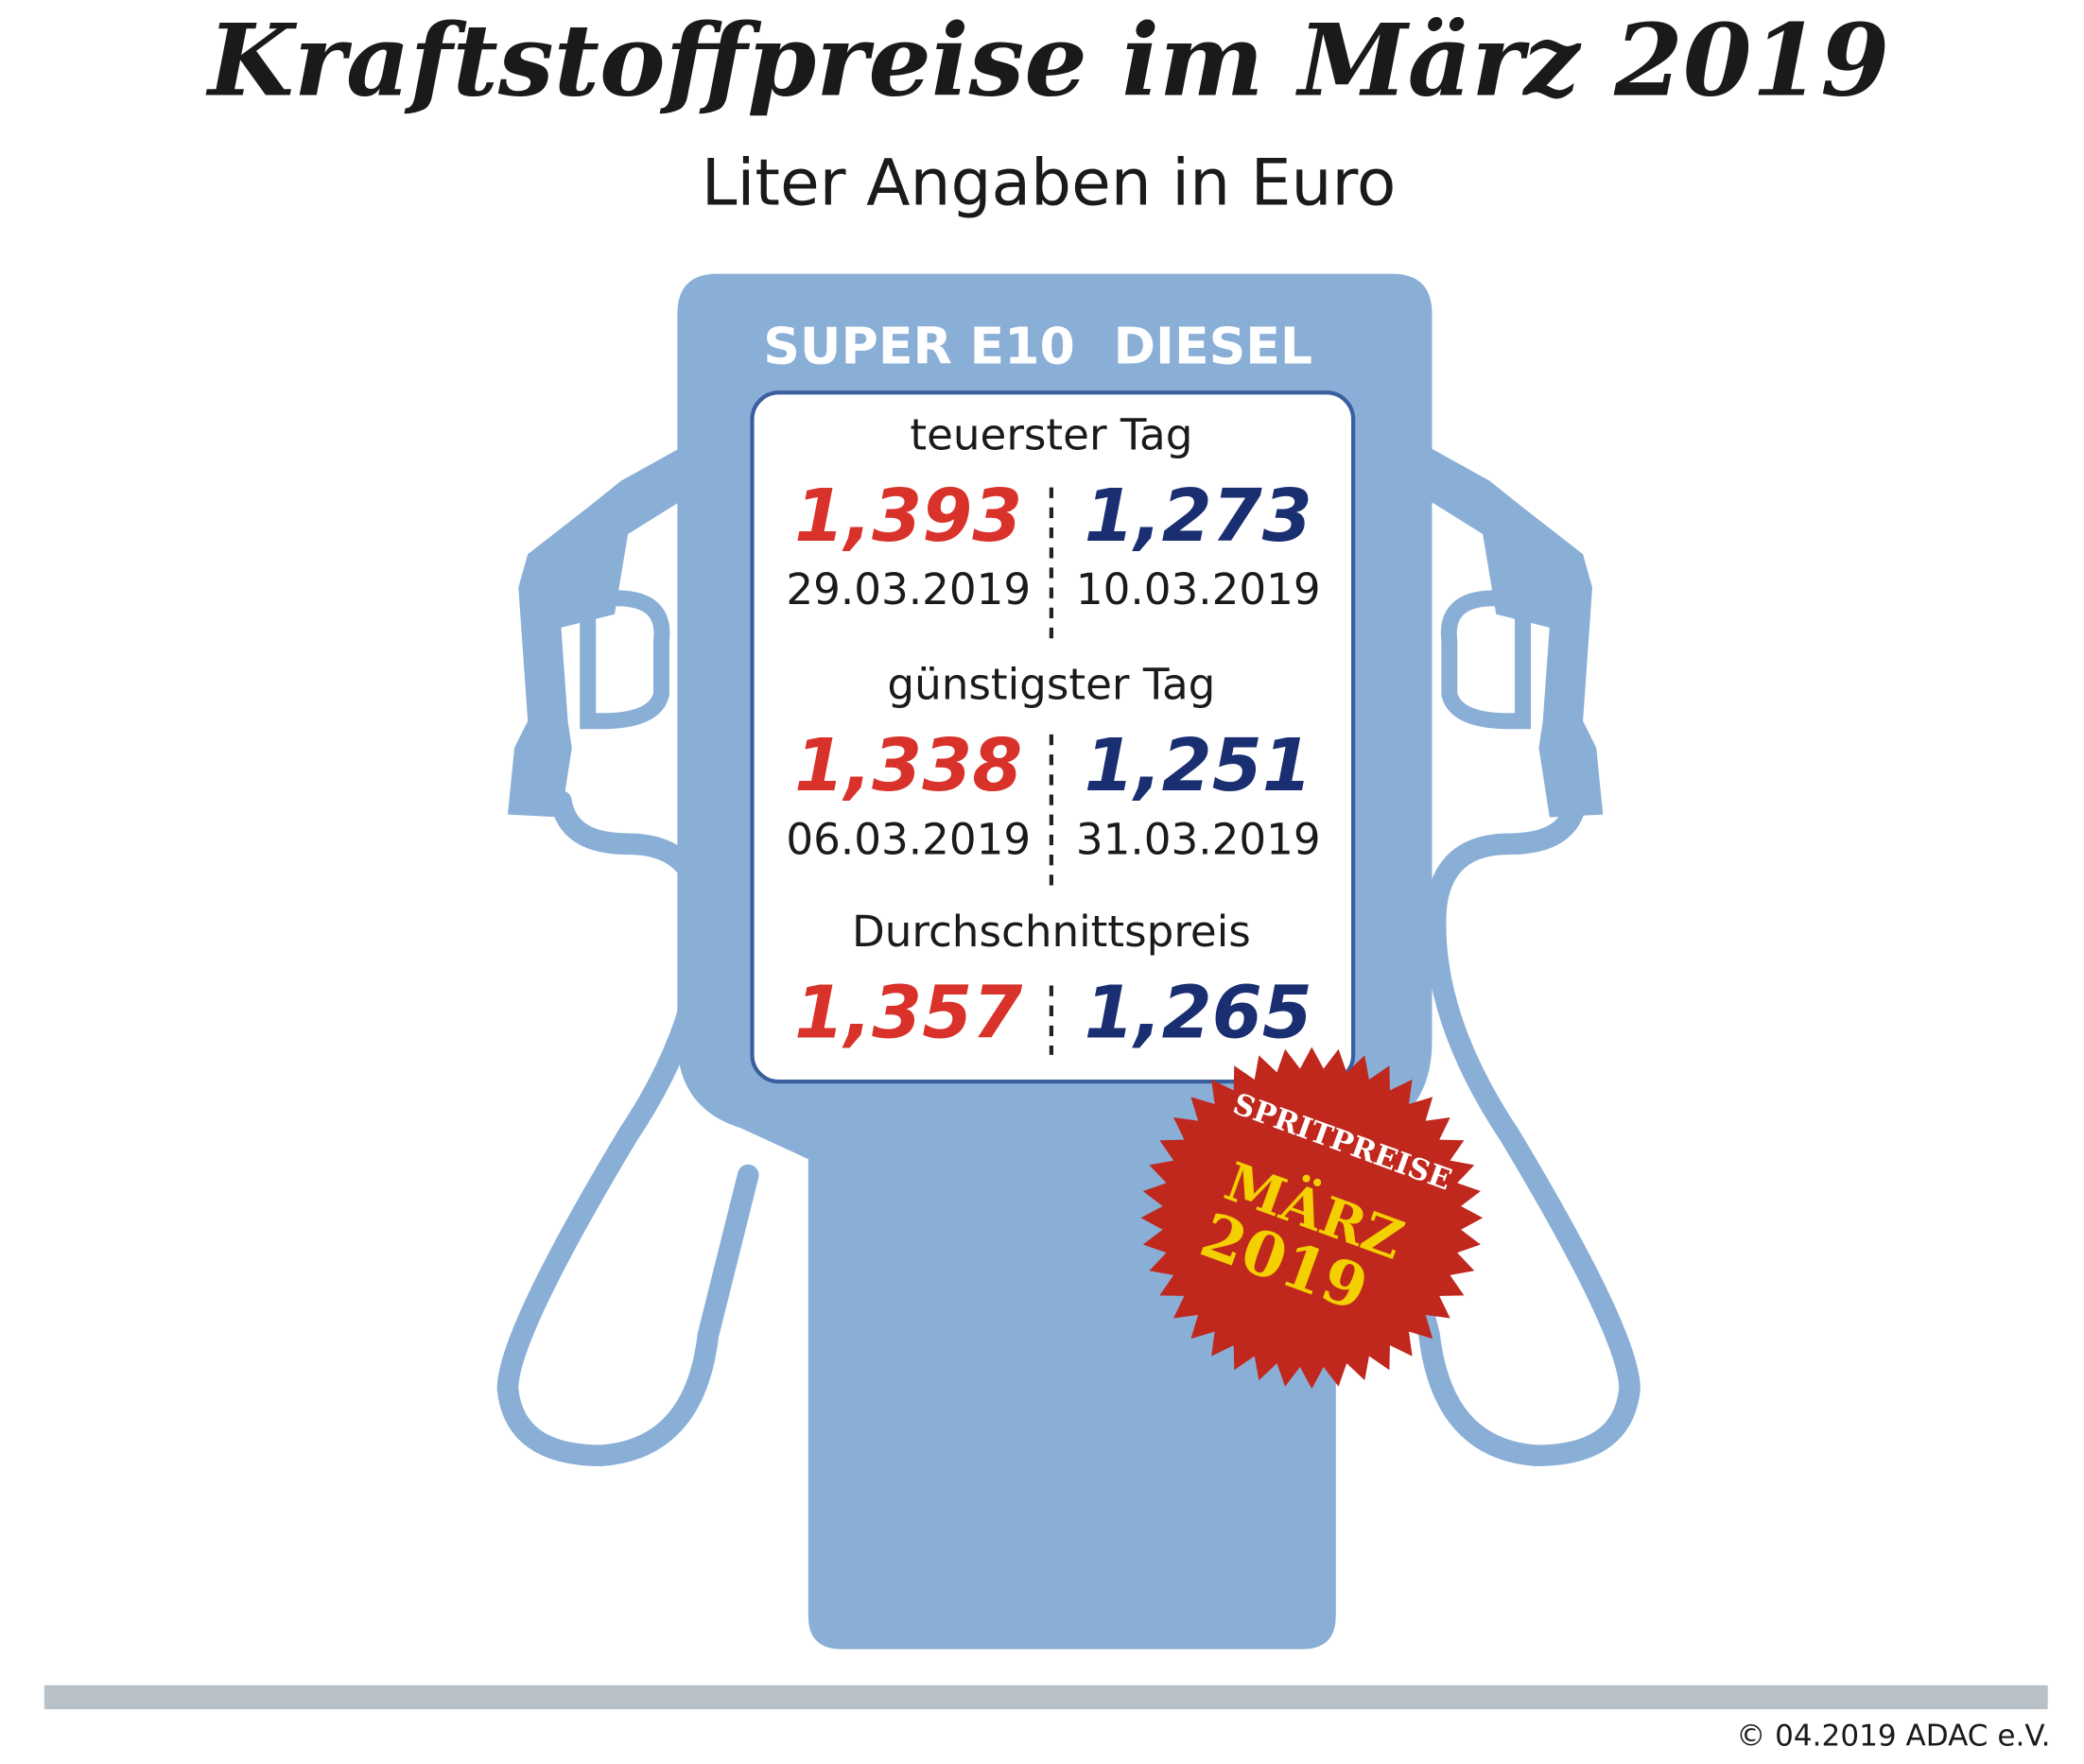  Describe the element at coordinates (1199, 589) in the screenshot. I see `date: 10.03.2019` at that location.